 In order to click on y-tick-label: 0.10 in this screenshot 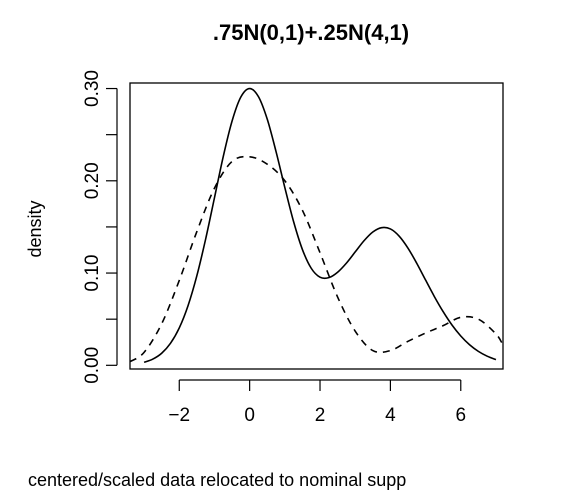, I will do `click(92, 273)`.